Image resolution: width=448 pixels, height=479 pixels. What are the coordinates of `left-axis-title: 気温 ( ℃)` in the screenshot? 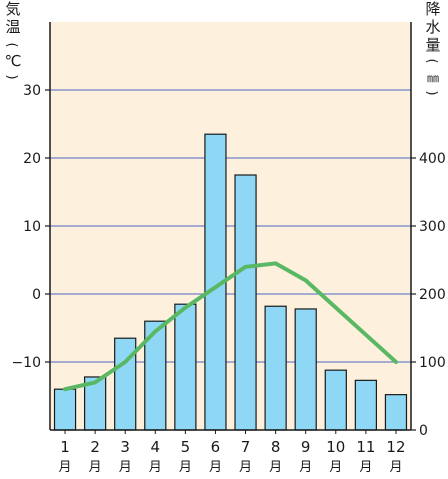 It's located at (12, 40).